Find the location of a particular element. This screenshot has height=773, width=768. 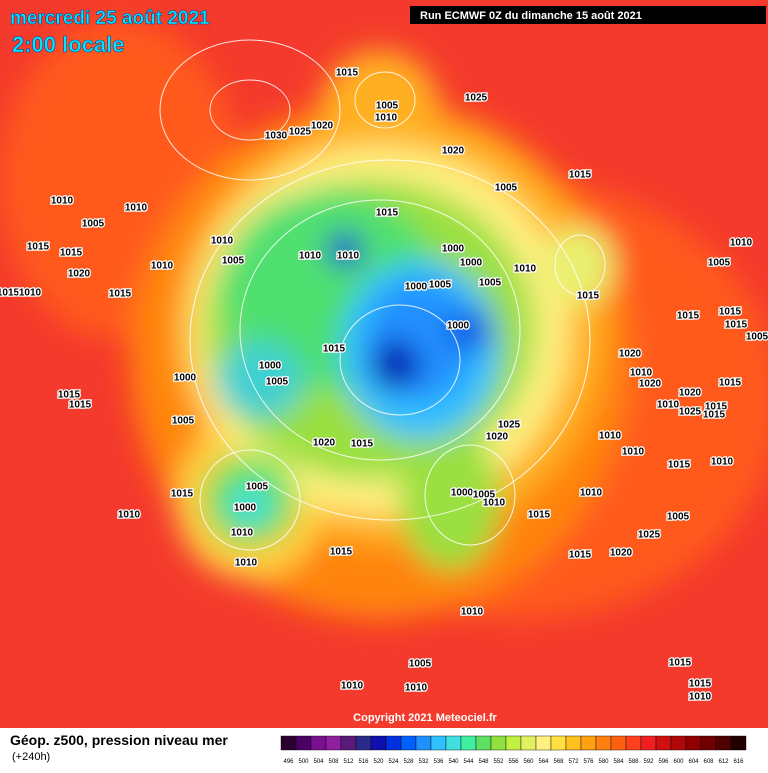

legend-value: 608 is located at coordinates (708, 762).